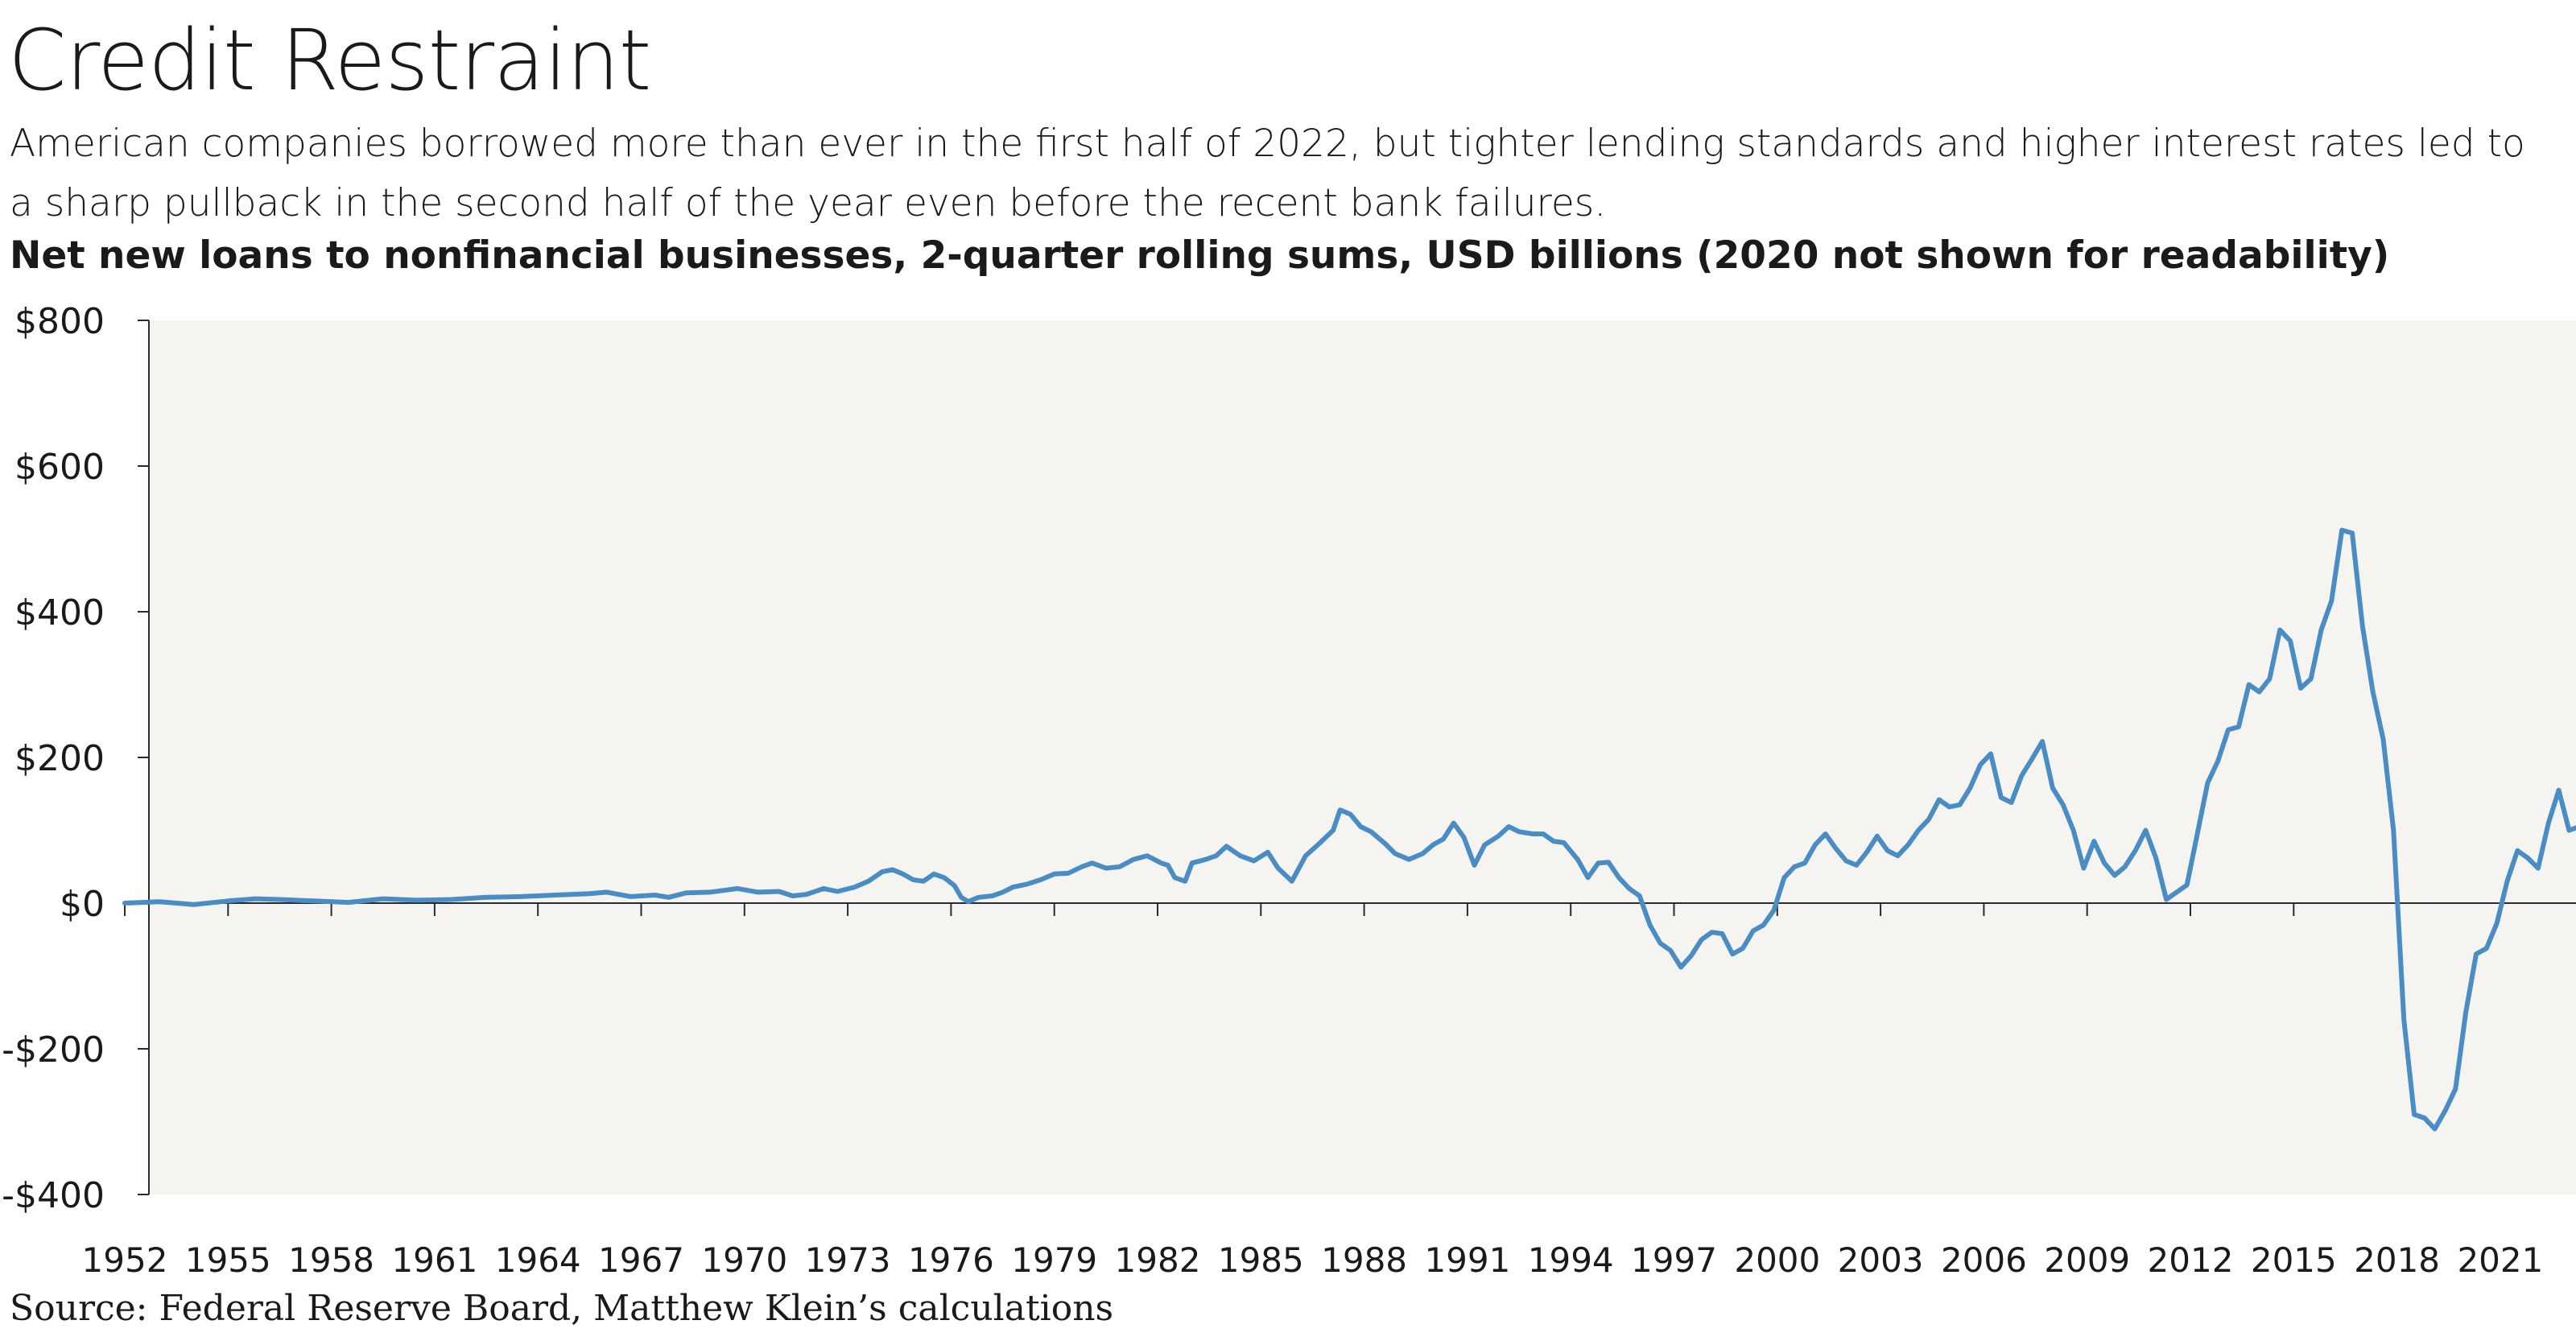 This screenshot has height=1341, width=2576. I want to click on y-tick-label: -$400, so click(53, 1195).